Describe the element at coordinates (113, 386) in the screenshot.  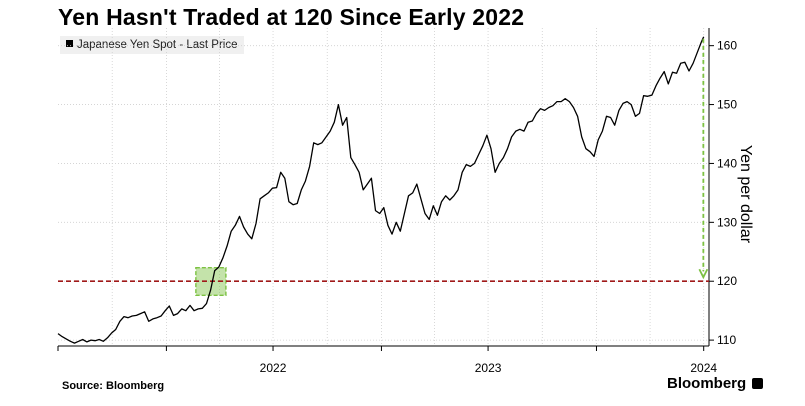
I see `source-note: Source: Bloomberg` at that location.